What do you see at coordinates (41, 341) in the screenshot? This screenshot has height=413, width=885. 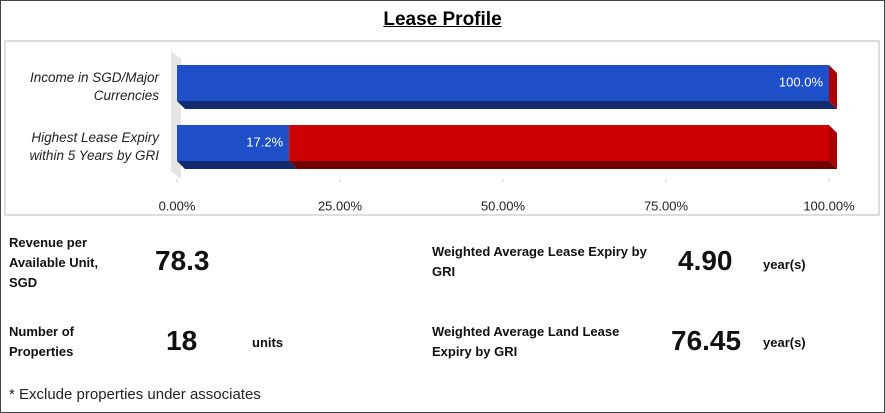 I see `metric-label: Number of Properties` at bounding box center [41, 341].